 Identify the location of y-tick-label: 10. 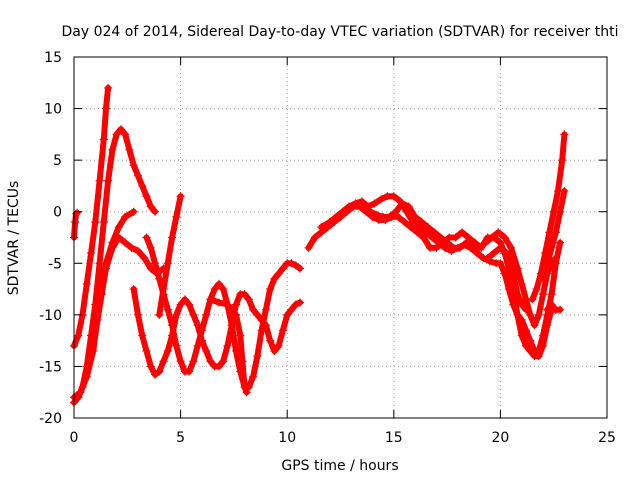
(53, 110).